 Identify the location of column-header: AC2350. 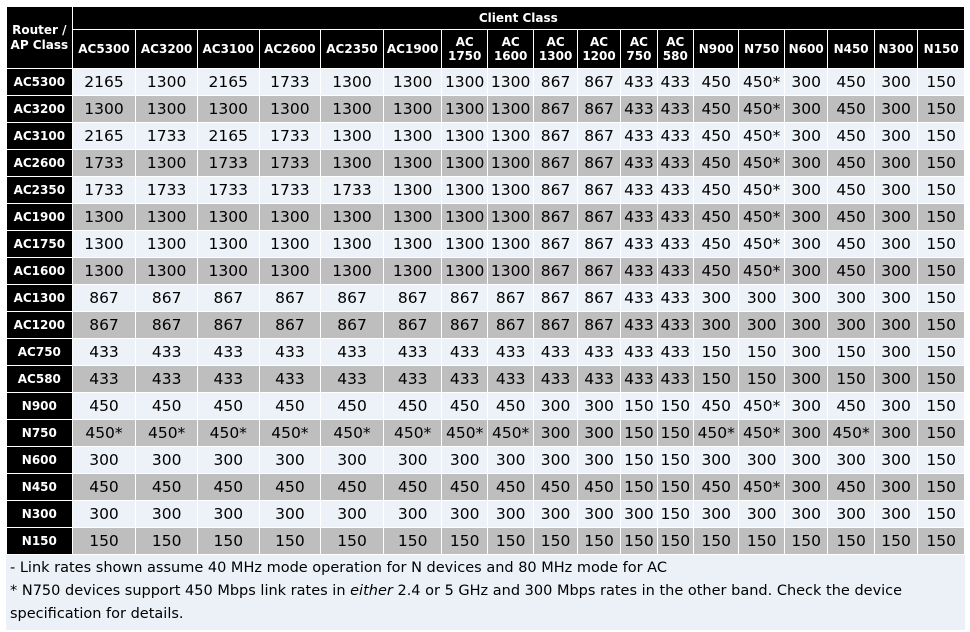
(352, 49).